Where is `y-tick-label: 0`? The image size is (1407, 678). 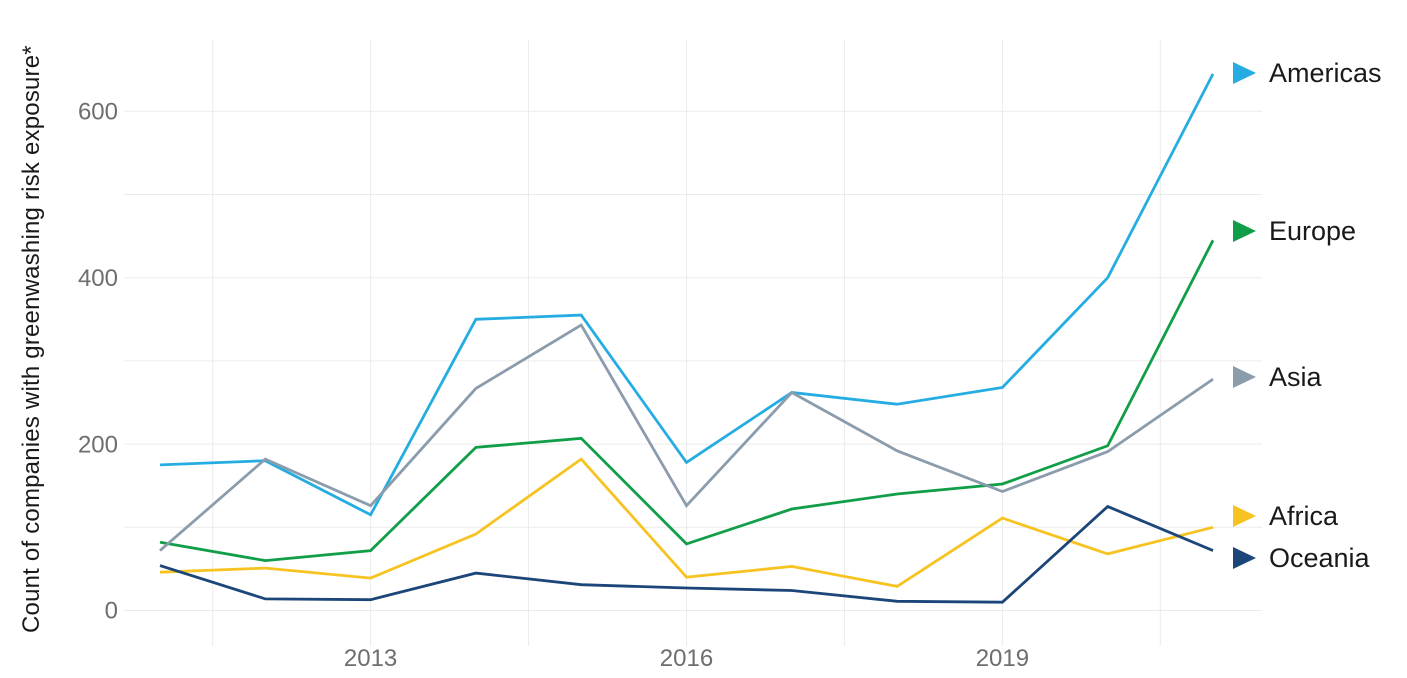 y-tick-label: 0 is located at coordinates (111, 611).